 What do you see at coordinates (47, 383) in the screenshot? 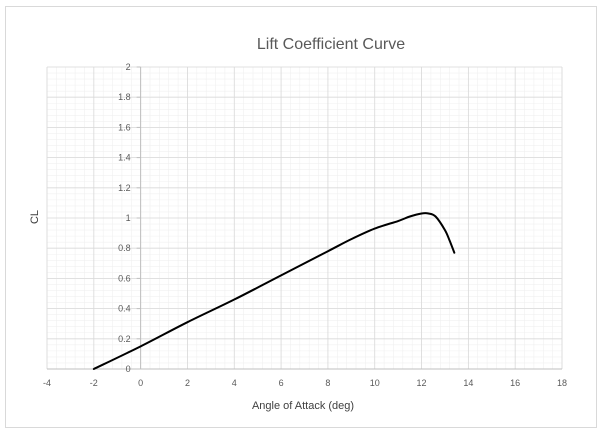
I see `x-tick-label: -4` at bounding box center [47, 383].